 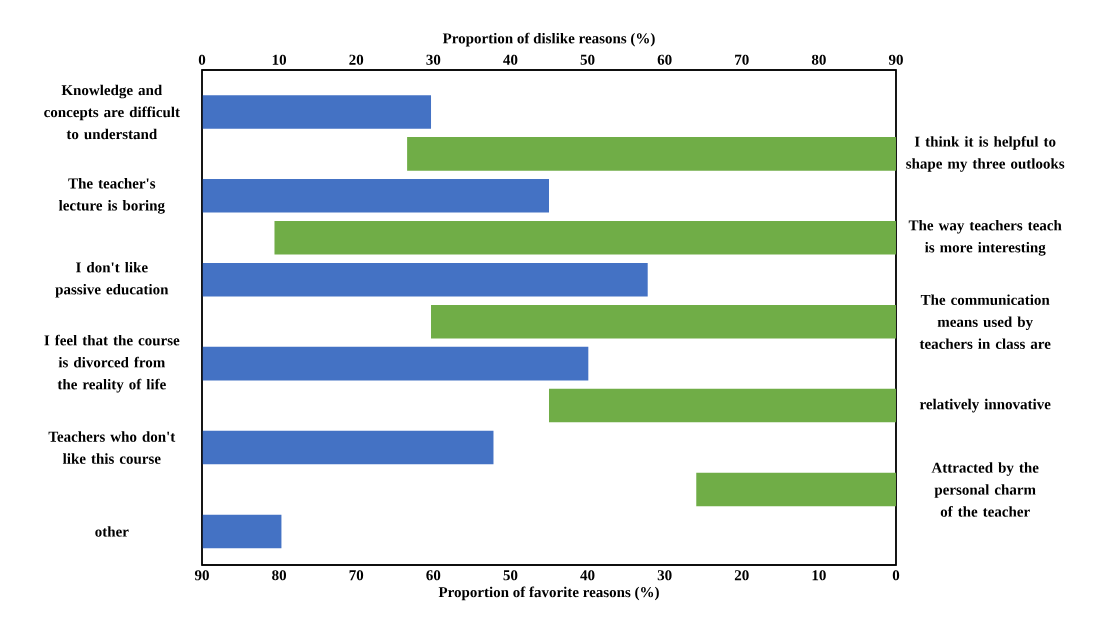 I want to click on y-tick-label: other, so click(x=112, y=531).